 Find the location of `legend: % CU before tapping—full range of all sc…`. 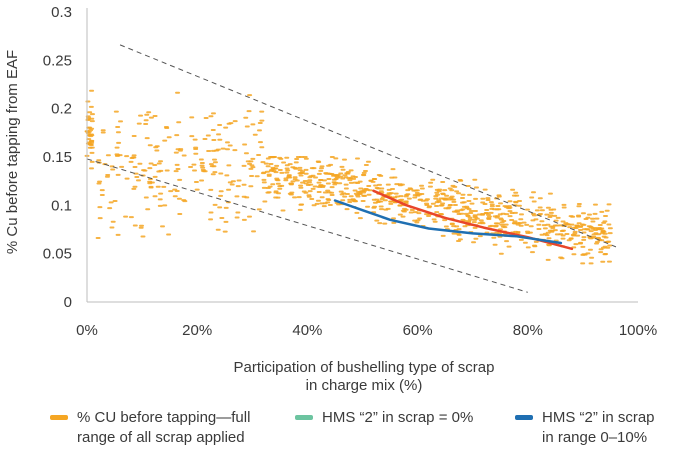

legend: % CU before tapping—full range of all sc… is located at coordinates (338, 430).